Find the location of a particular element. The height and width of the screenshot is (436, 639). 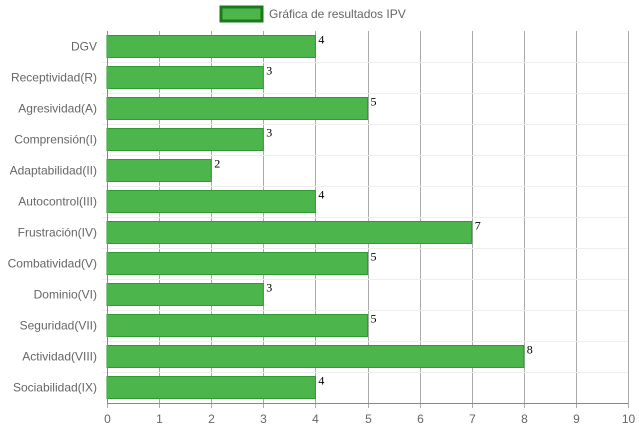

category-label: Frustración(IV) is located at coordinates (57, 233).